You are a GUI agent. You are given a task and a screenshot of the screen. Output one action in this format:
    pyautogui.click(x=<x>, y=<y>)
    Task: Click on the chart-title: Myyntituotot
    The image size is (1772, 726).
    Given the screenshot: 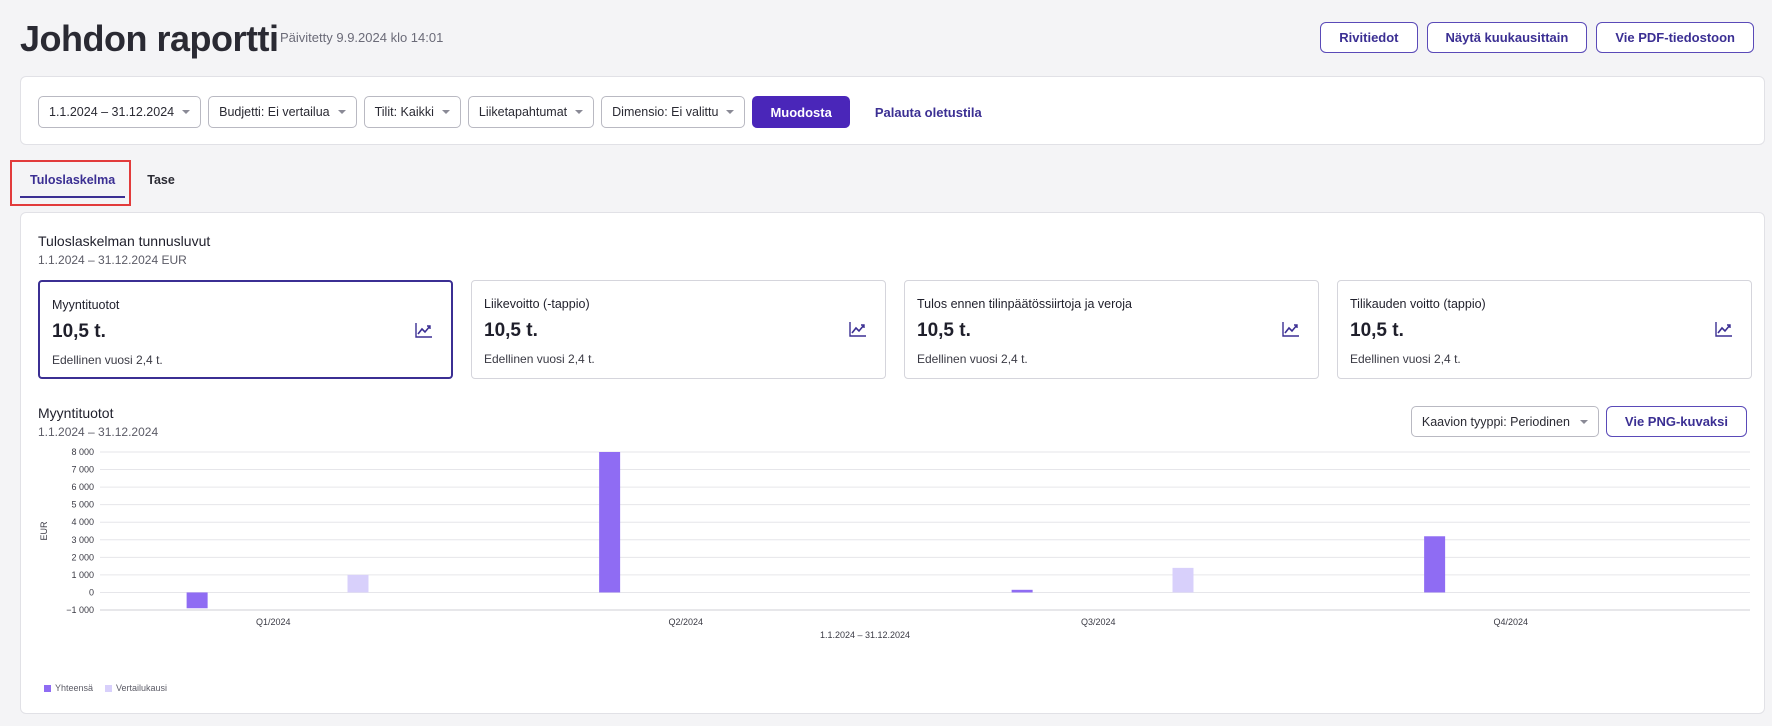 What is the action you would take?
    pyautogui.click(x=76, y=413)
    